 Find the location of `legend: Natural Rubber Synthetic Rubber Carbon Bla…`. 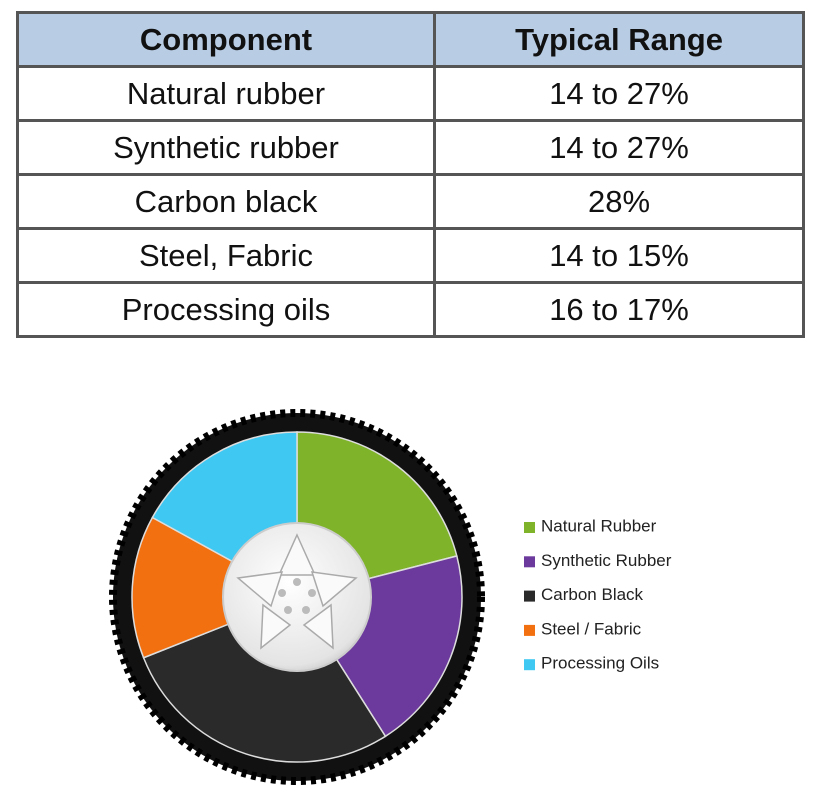

legend: Natural Rubber Synthetic Rubber Carbon Bla… is located at coordinates (598, 594).